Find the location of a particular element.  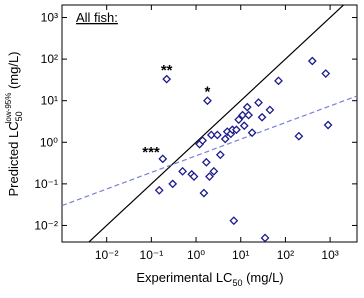

y-label-unit: (mg/L) is located at coordinates (13, 71).